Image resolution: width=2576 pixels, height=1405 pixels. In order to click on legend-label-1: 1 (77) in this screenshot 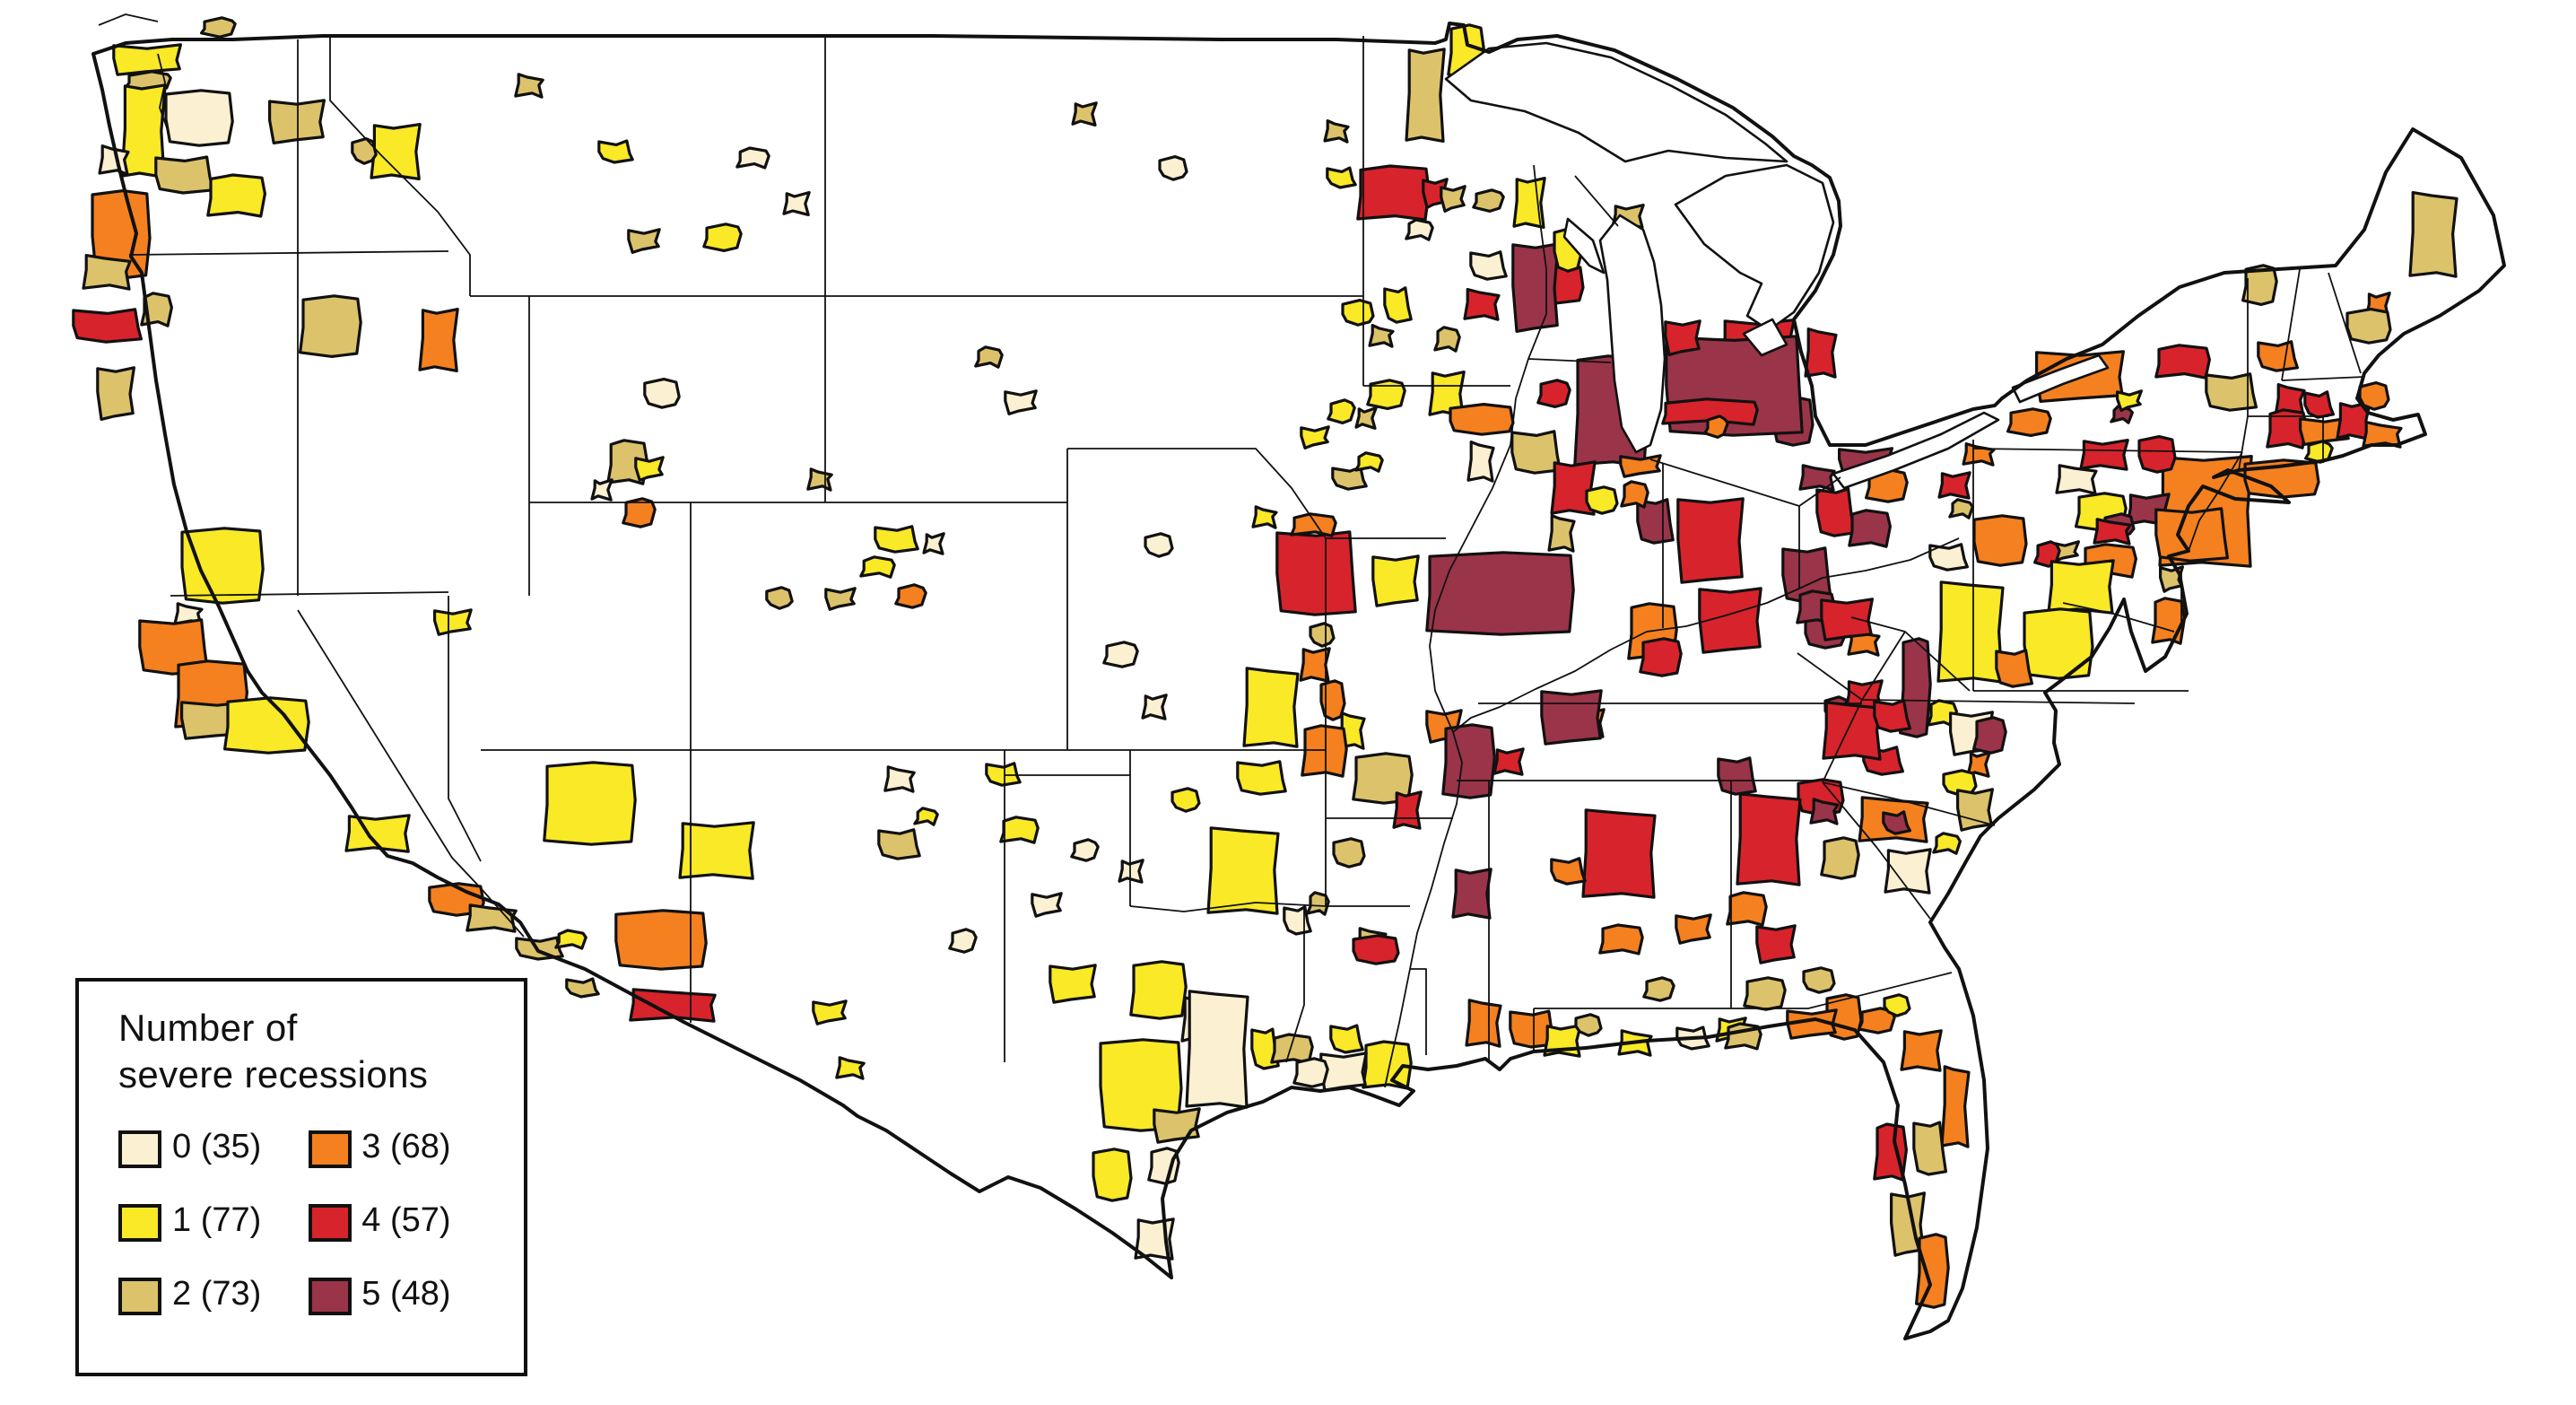, I will do `click(217, 1221)`.